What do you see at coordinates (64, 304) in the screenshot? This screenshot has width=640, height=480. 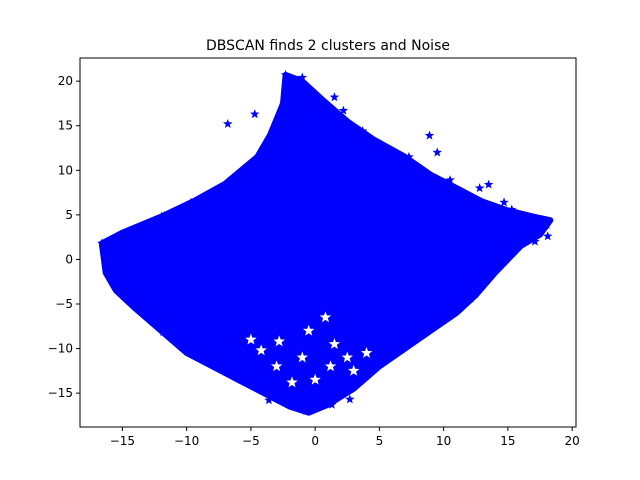 I see `y-tick-label: −5` at bounding box center [64, 304].